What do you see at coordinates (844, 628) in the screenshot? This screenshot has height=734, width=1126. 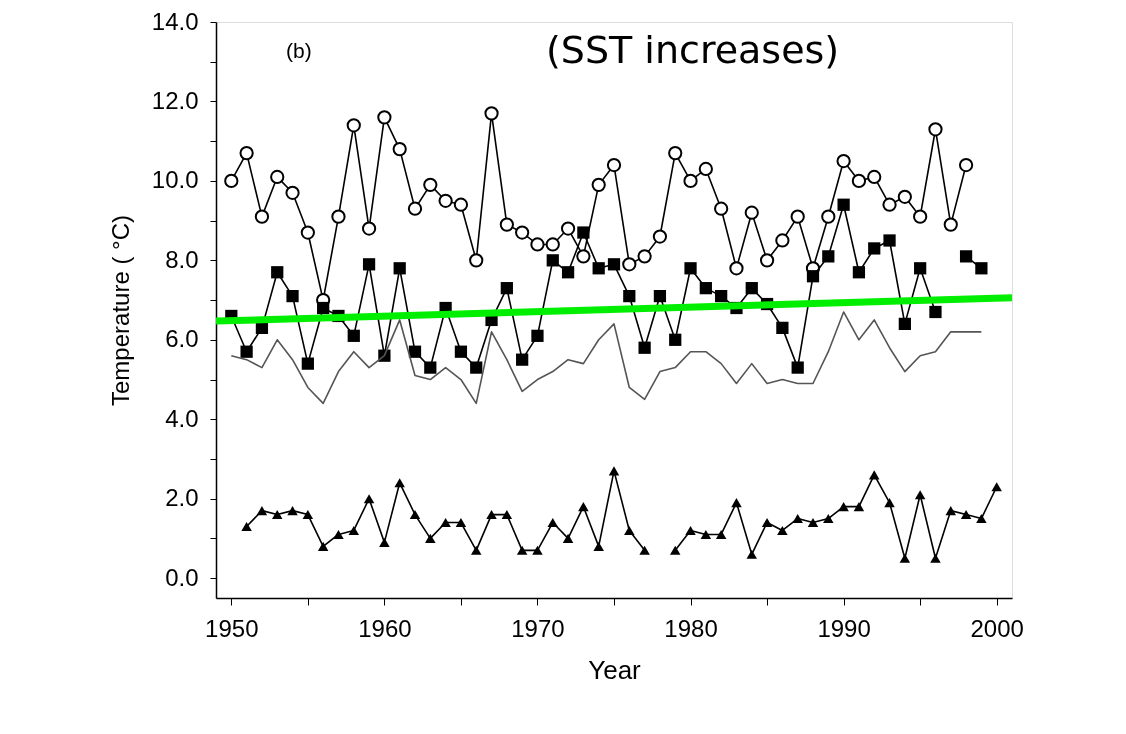 I see `x-tick-label: 1990` at bounding box center [844, 628].